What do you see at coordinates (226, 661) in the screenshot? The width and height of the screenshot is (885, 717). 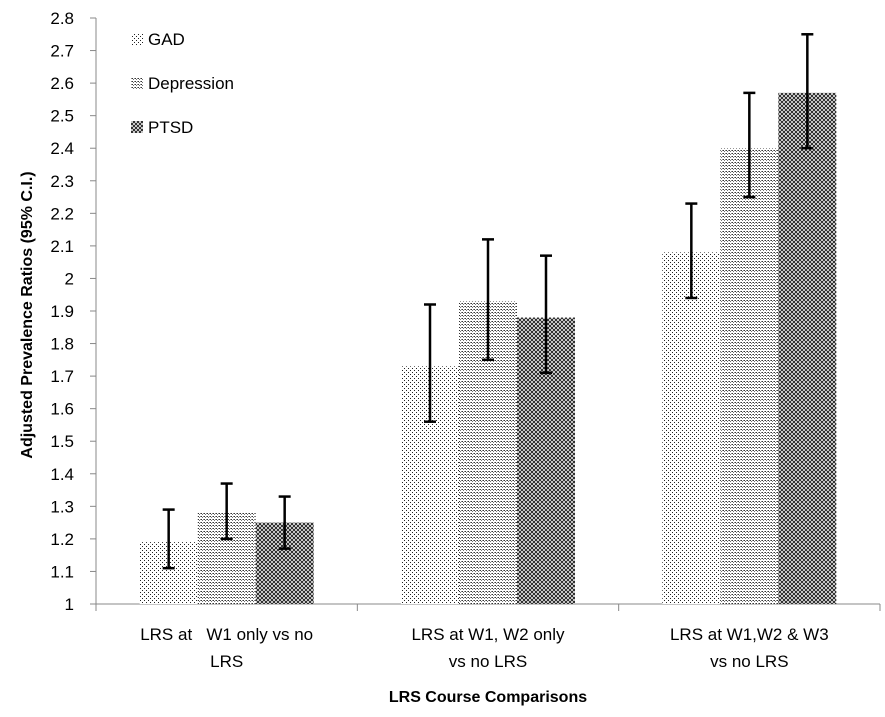 I see `x-category-label-line: LRS` at bounding box center [226, 661].